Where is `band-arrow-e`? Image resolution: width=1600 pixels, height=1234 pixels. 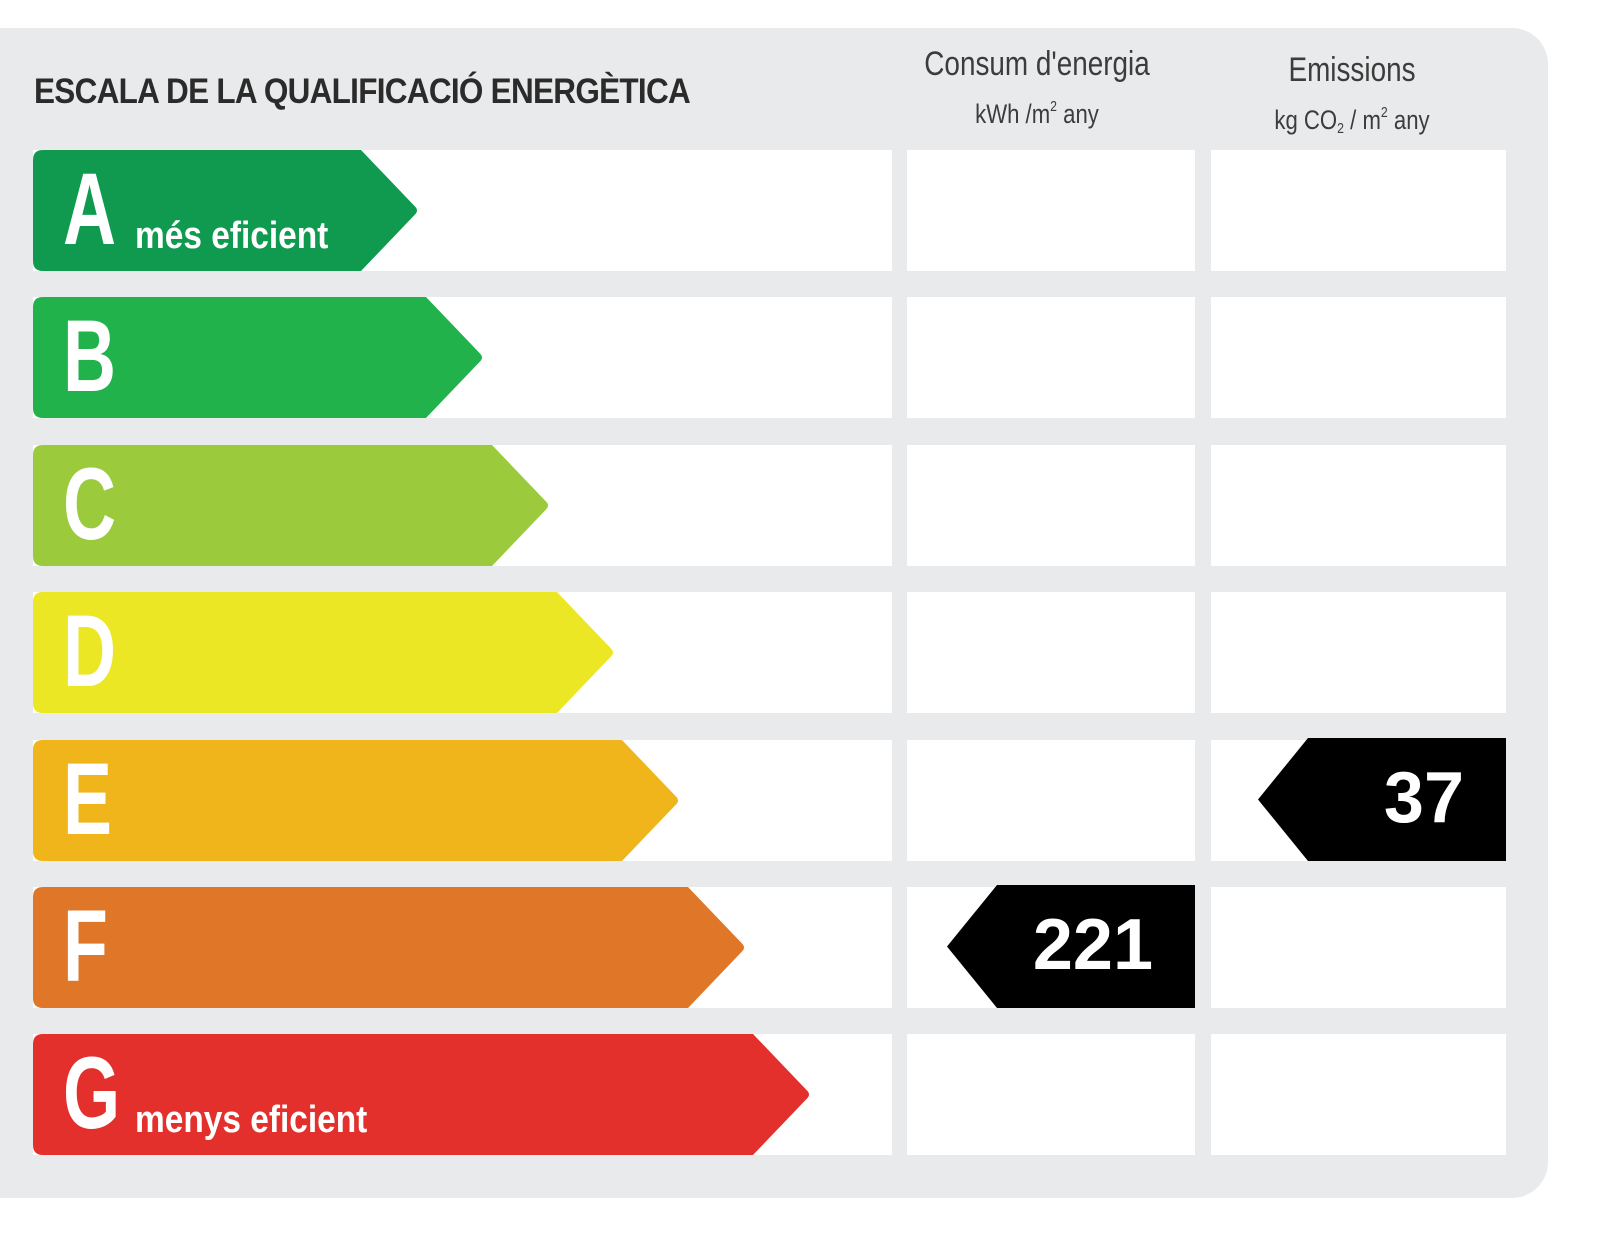 band-arrow-e is located at coordinates (355, 800).